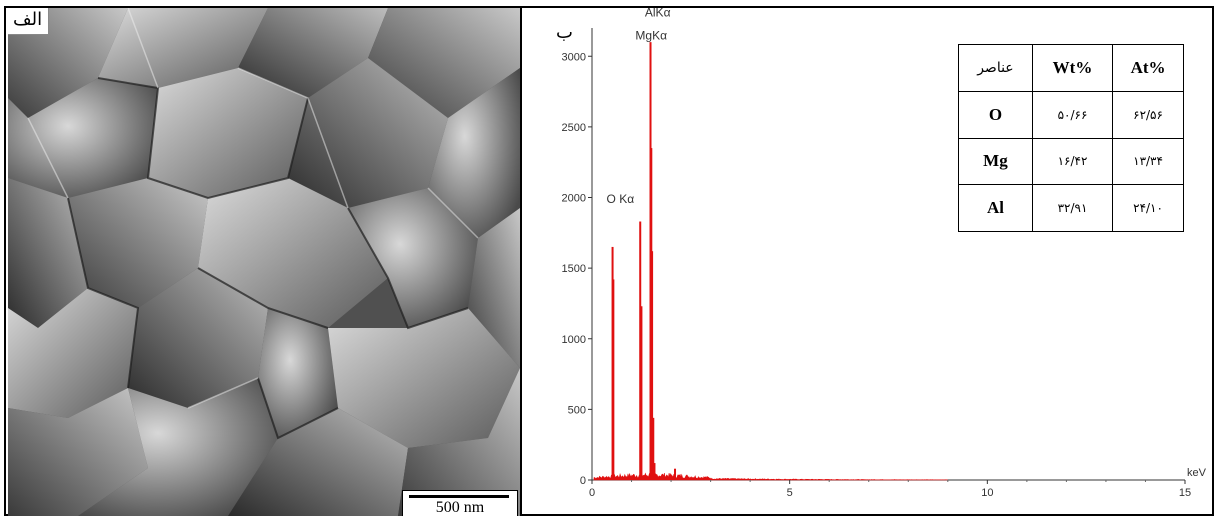 The image size is (1218, 520). I want to click on spectrum-background, so click(770, 476).